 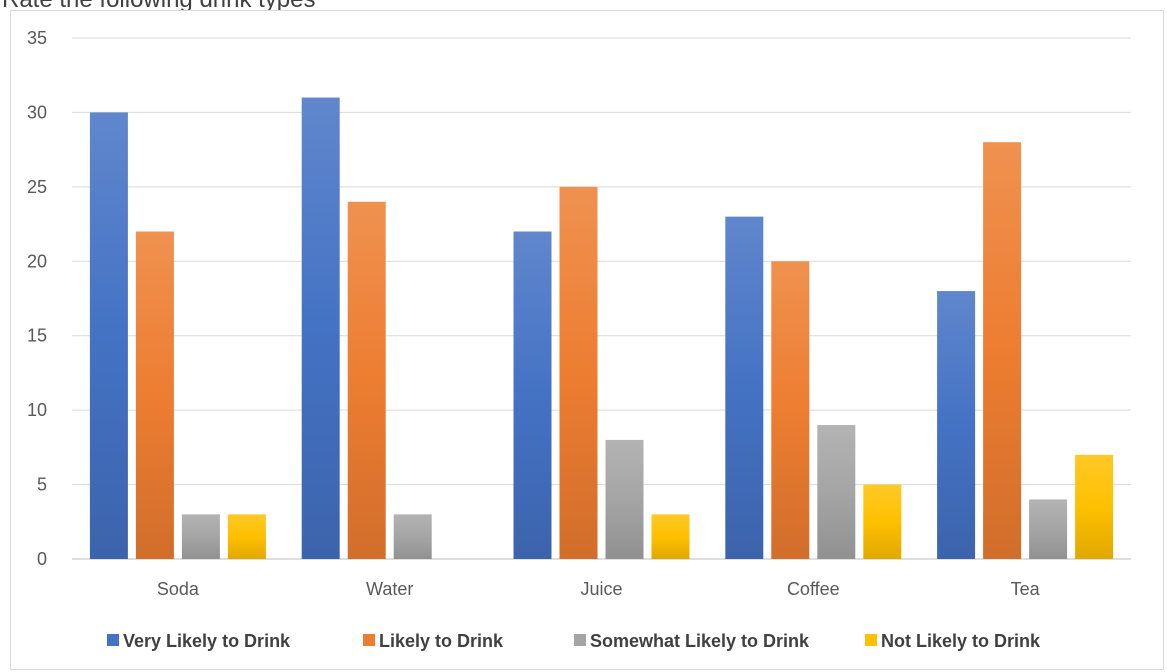 What do you see at coordinates (178, 589) in the screenshot?
I see `x-tick-label: Soda` at bounding box center [178, 589].